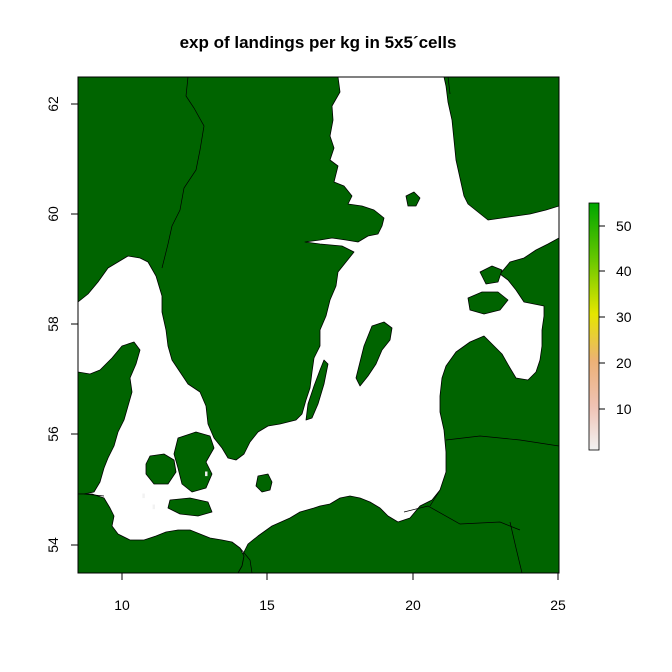 The image size is (672, 672). Describe the element at coordinates (502, 441) in the screenshot. I see `border-lithuania-latvia` at that location.